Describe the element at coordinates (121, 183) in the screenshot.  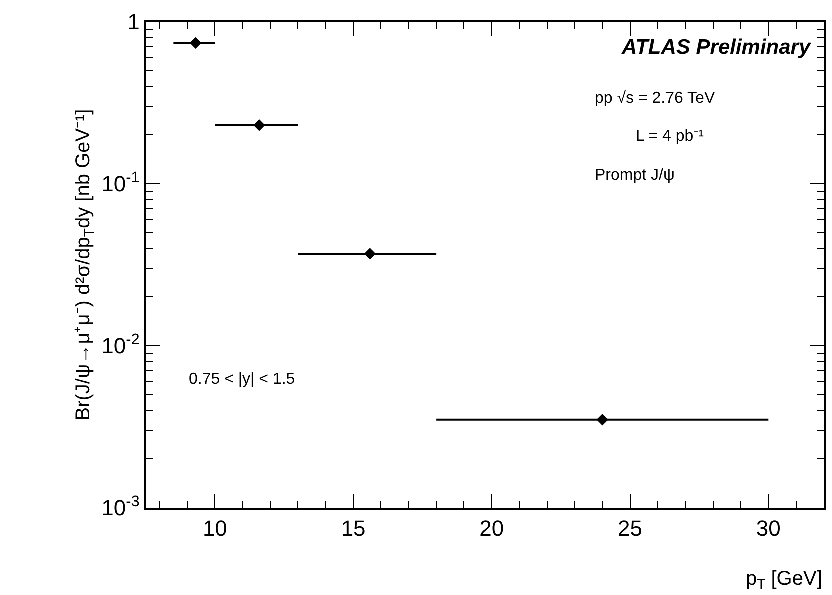
I see `y-tick-label: 10$^{-1}$` at that location.